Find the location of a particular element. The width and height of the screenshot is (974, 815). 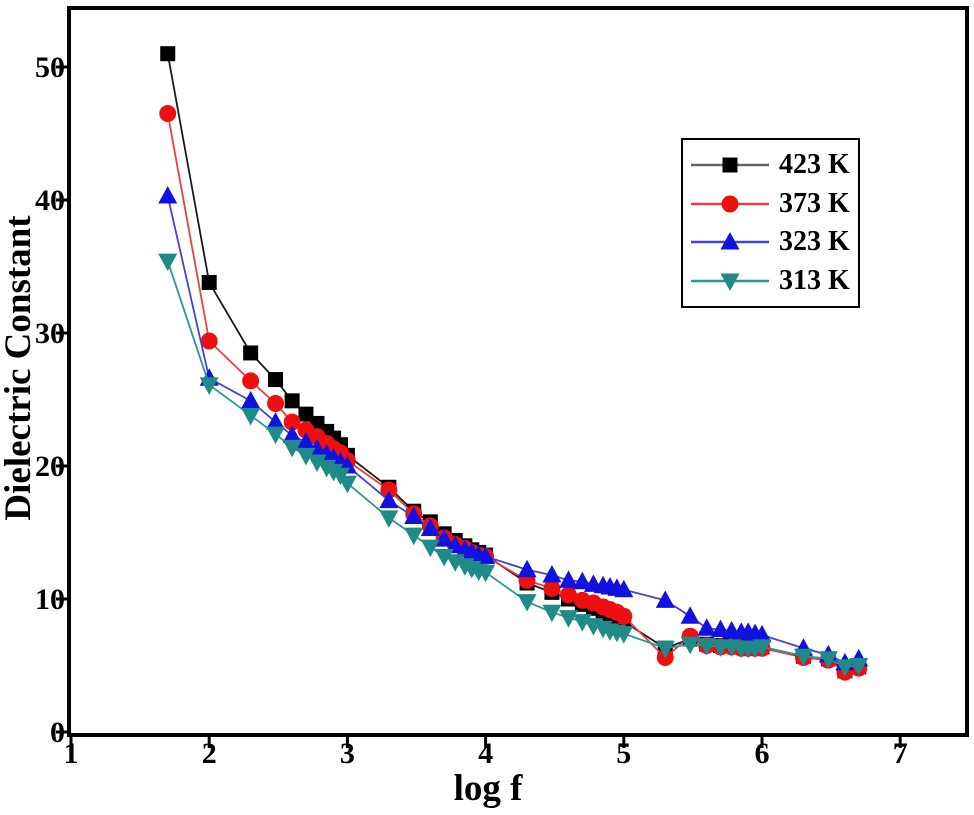

y-tick-label: 10 is located at coordinates (50, 599).